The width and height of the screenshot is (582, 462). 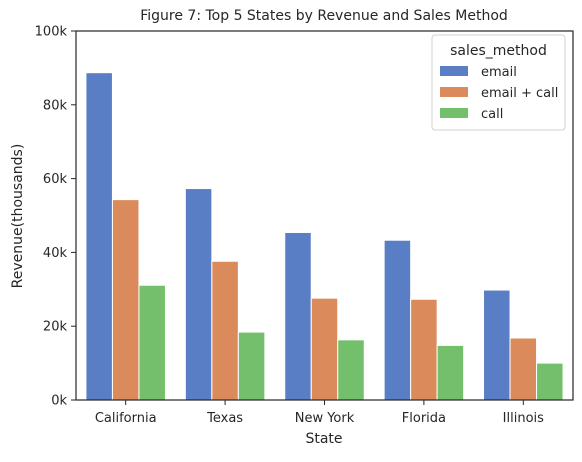 What do you see at coordinates (224, 418) in the screenshot?
I see `x-tick-label: Texas` at bounding box center [224, 418].